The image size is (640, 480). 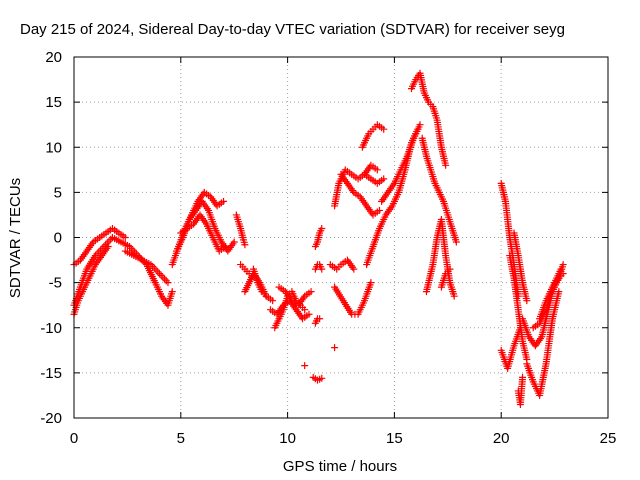 I want to click on series-track-b, so click(x=99, y=246).